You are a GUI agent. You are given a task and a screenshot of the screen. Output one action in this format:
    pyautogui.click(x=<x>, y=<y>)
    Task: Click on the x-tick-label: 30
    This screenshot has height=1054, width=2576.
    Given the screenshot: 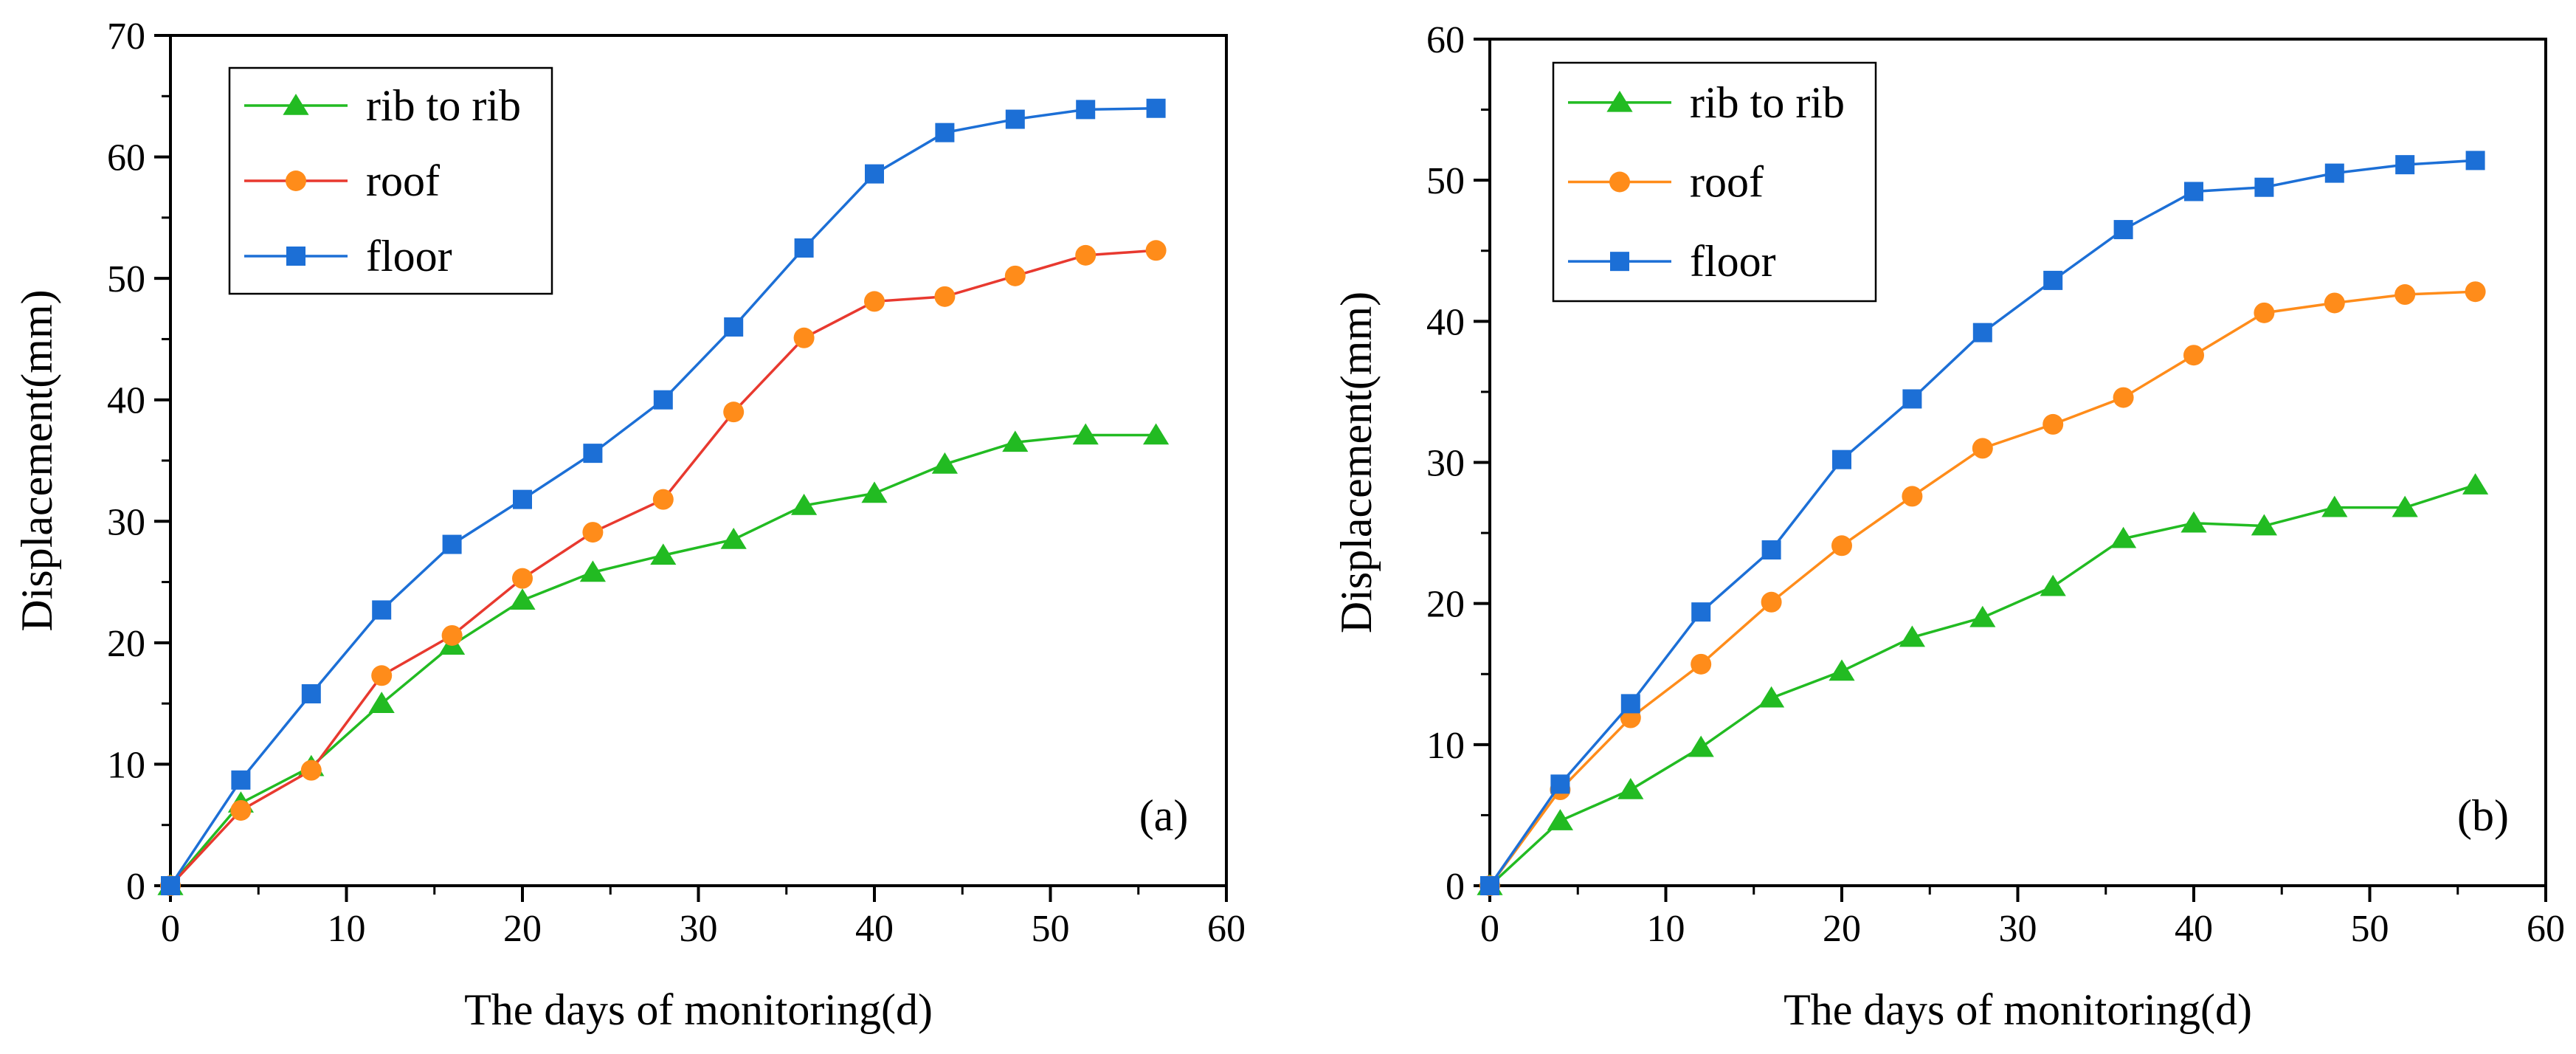 What is the action you would take?
    pyautogui.click(x=699, y=929)
    